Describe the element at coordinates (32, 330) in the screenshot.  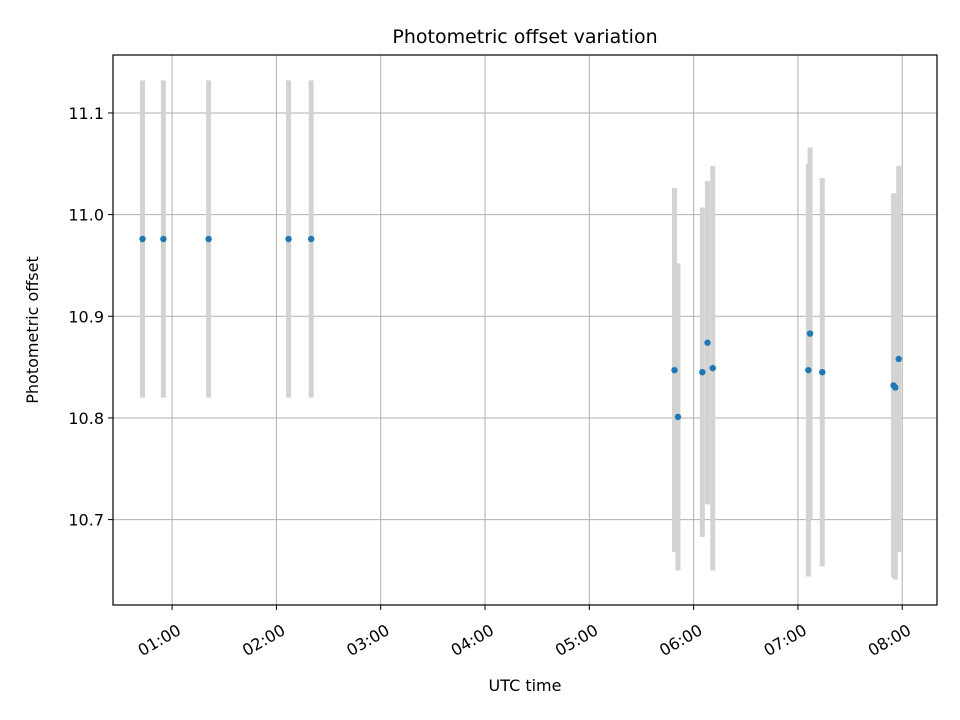
I see `y-axis-label: Photometric offset` at that location.